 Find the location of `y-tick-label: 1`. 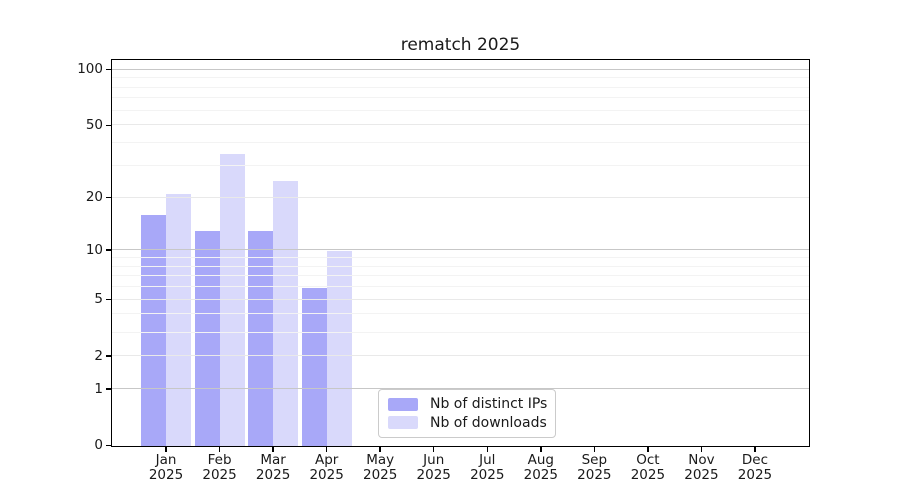

y-tick-label: 1 is located at coordinates (98, 388).